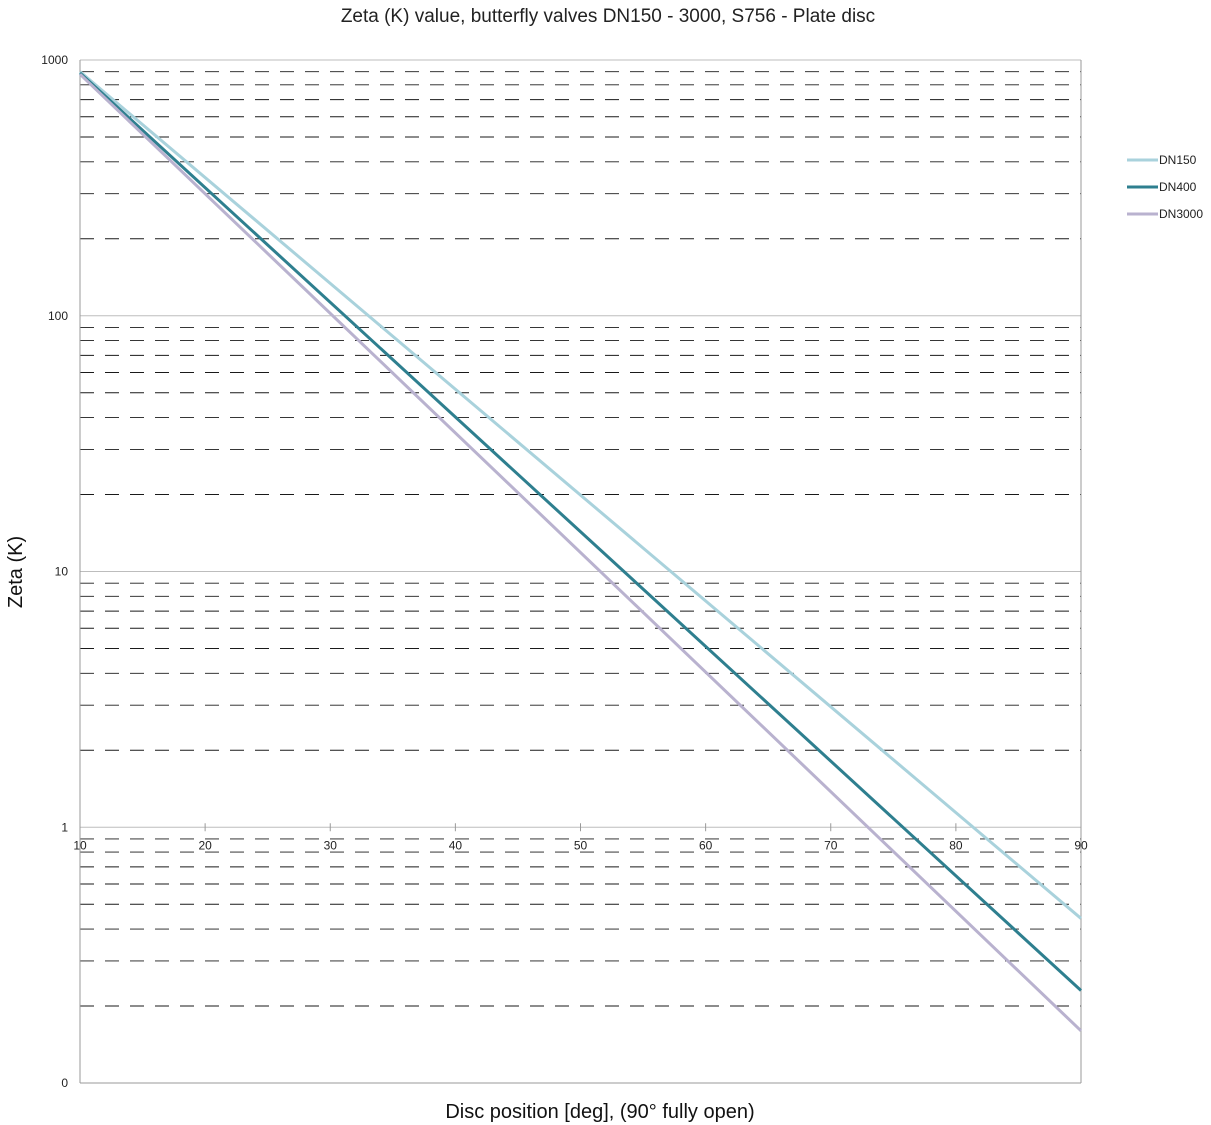  Describe the element at coordinates (58, 316) in the screenshot. I see `y-tick-label: 100` at that location.